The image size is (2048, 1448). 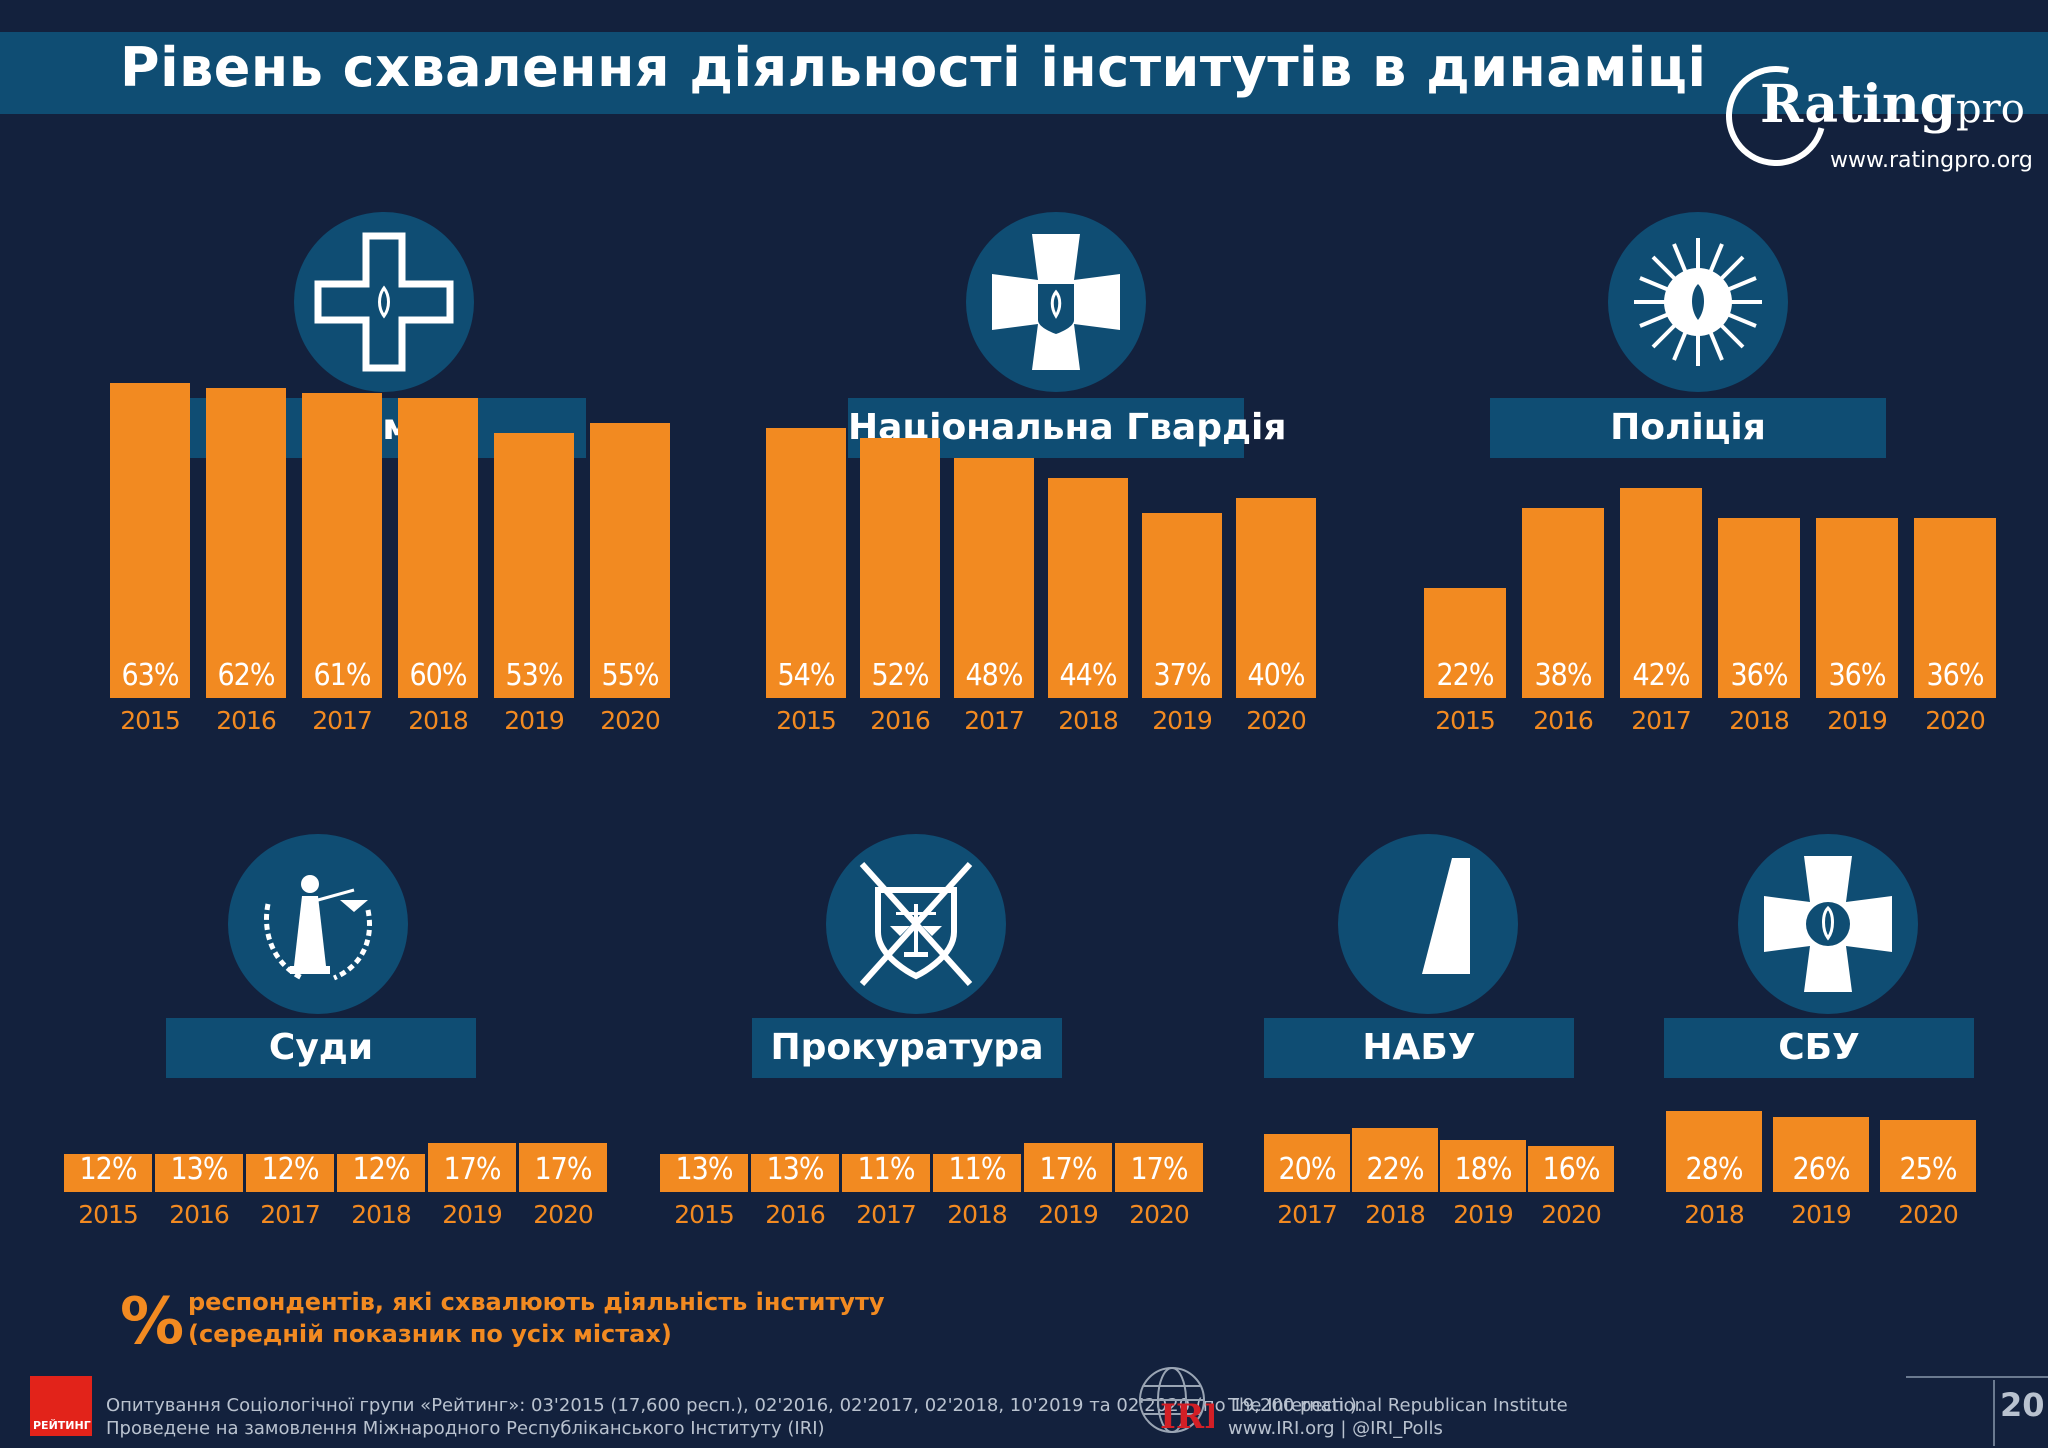 What do you see at coordinates (1698, 302) in the screenshot?
I see `police-star-icon` at bounding box center [1698, 302].